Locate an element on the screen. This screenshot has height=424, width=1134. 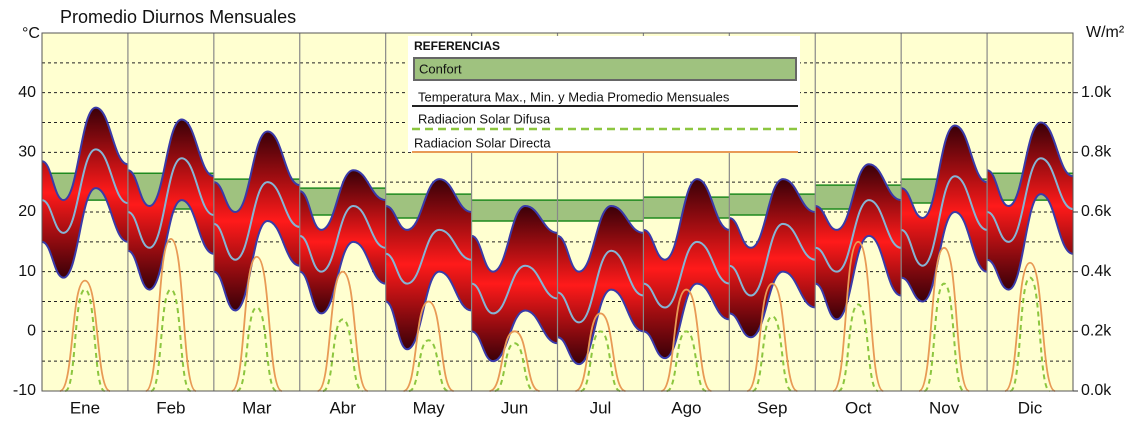
legend-title: REFERENCIAS is located at coordinates (457, 46).